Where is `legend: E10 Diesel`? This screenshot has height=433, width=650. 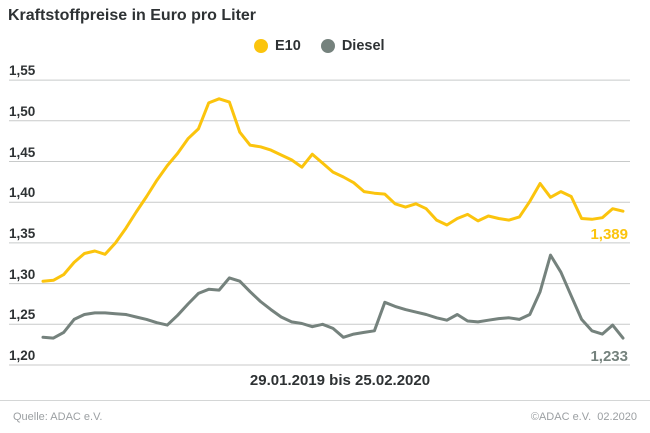
legend: E10 Diesel is located at coordinates (319, 46).